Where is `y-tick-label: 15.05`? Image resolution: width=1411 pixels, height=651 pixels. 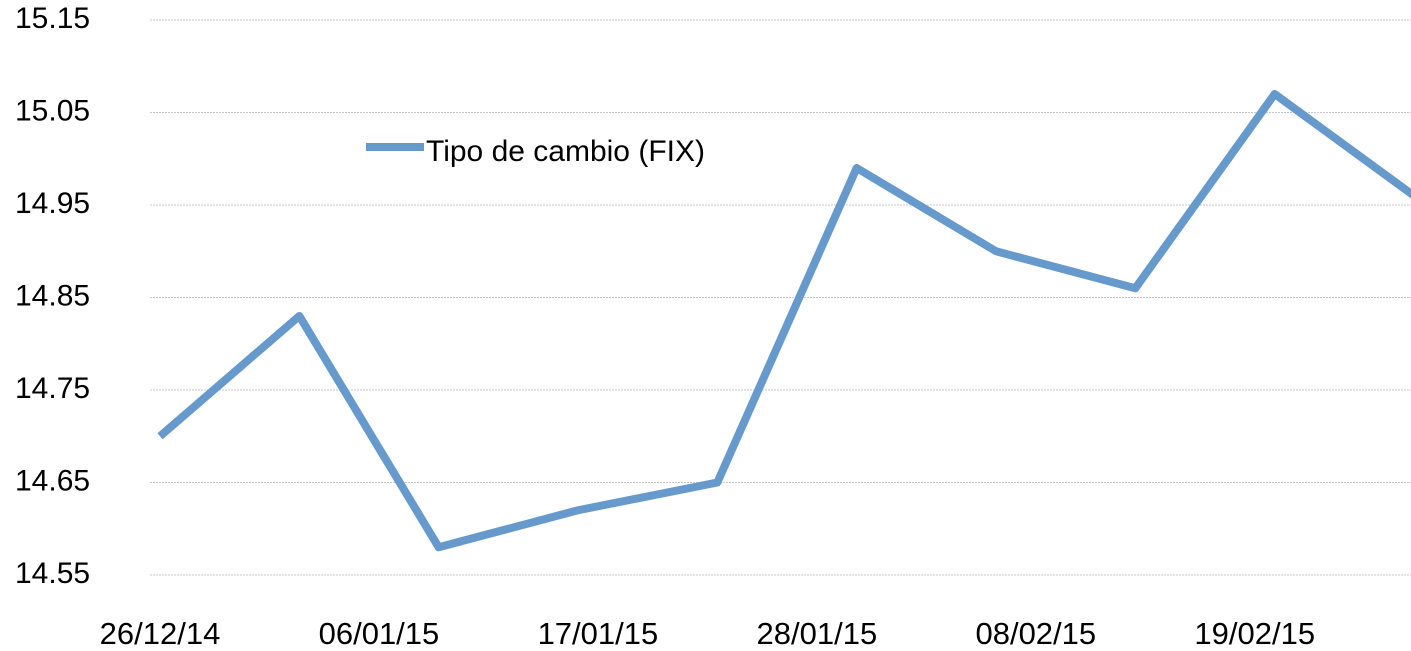 y-tick-label: 15.05 is located at coordinates (52, 110).